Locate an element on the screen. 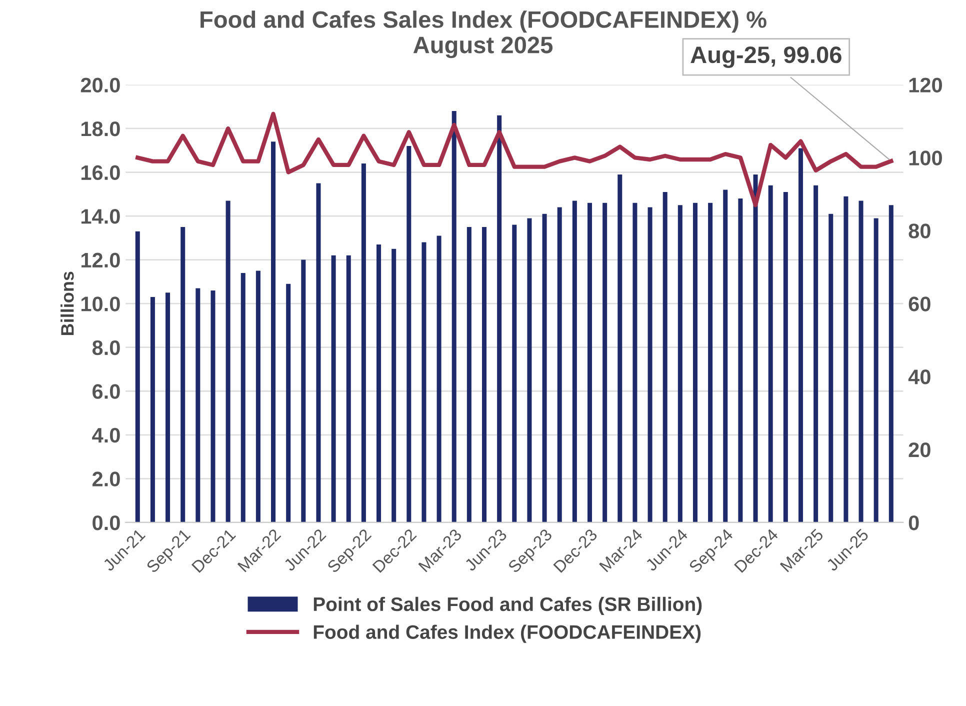  y-tick-label: 2.0 is located at coordinates (106, 479).